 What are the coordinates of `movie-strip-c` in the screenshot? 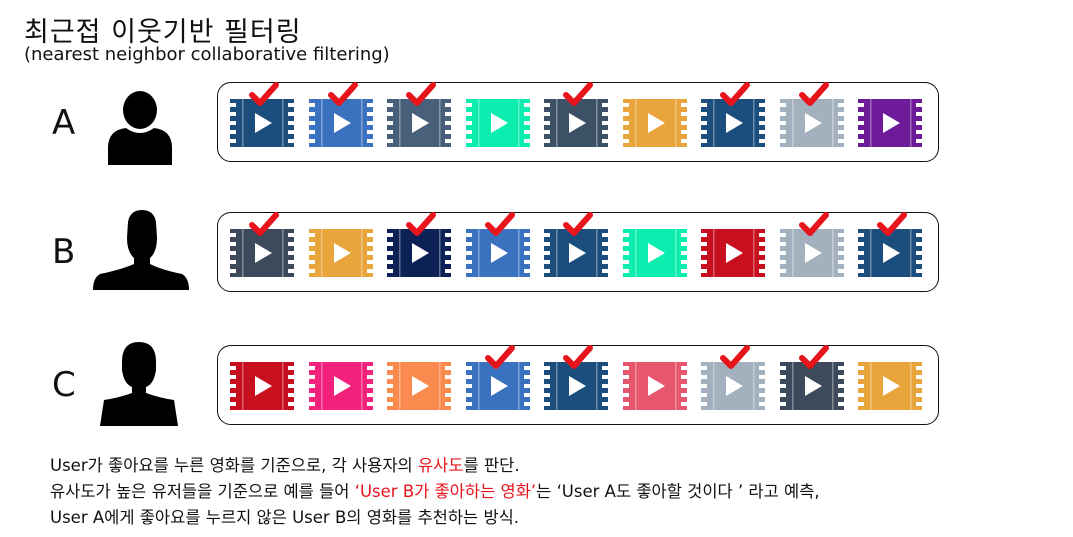 It's located at (578, 385).